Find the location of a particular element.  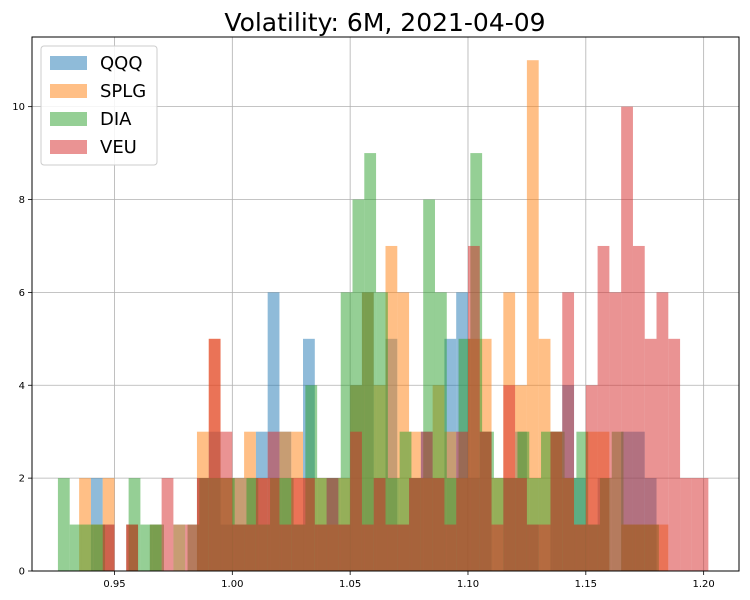

x-tick-label: 0.95 is located at coordinates (114, 584).